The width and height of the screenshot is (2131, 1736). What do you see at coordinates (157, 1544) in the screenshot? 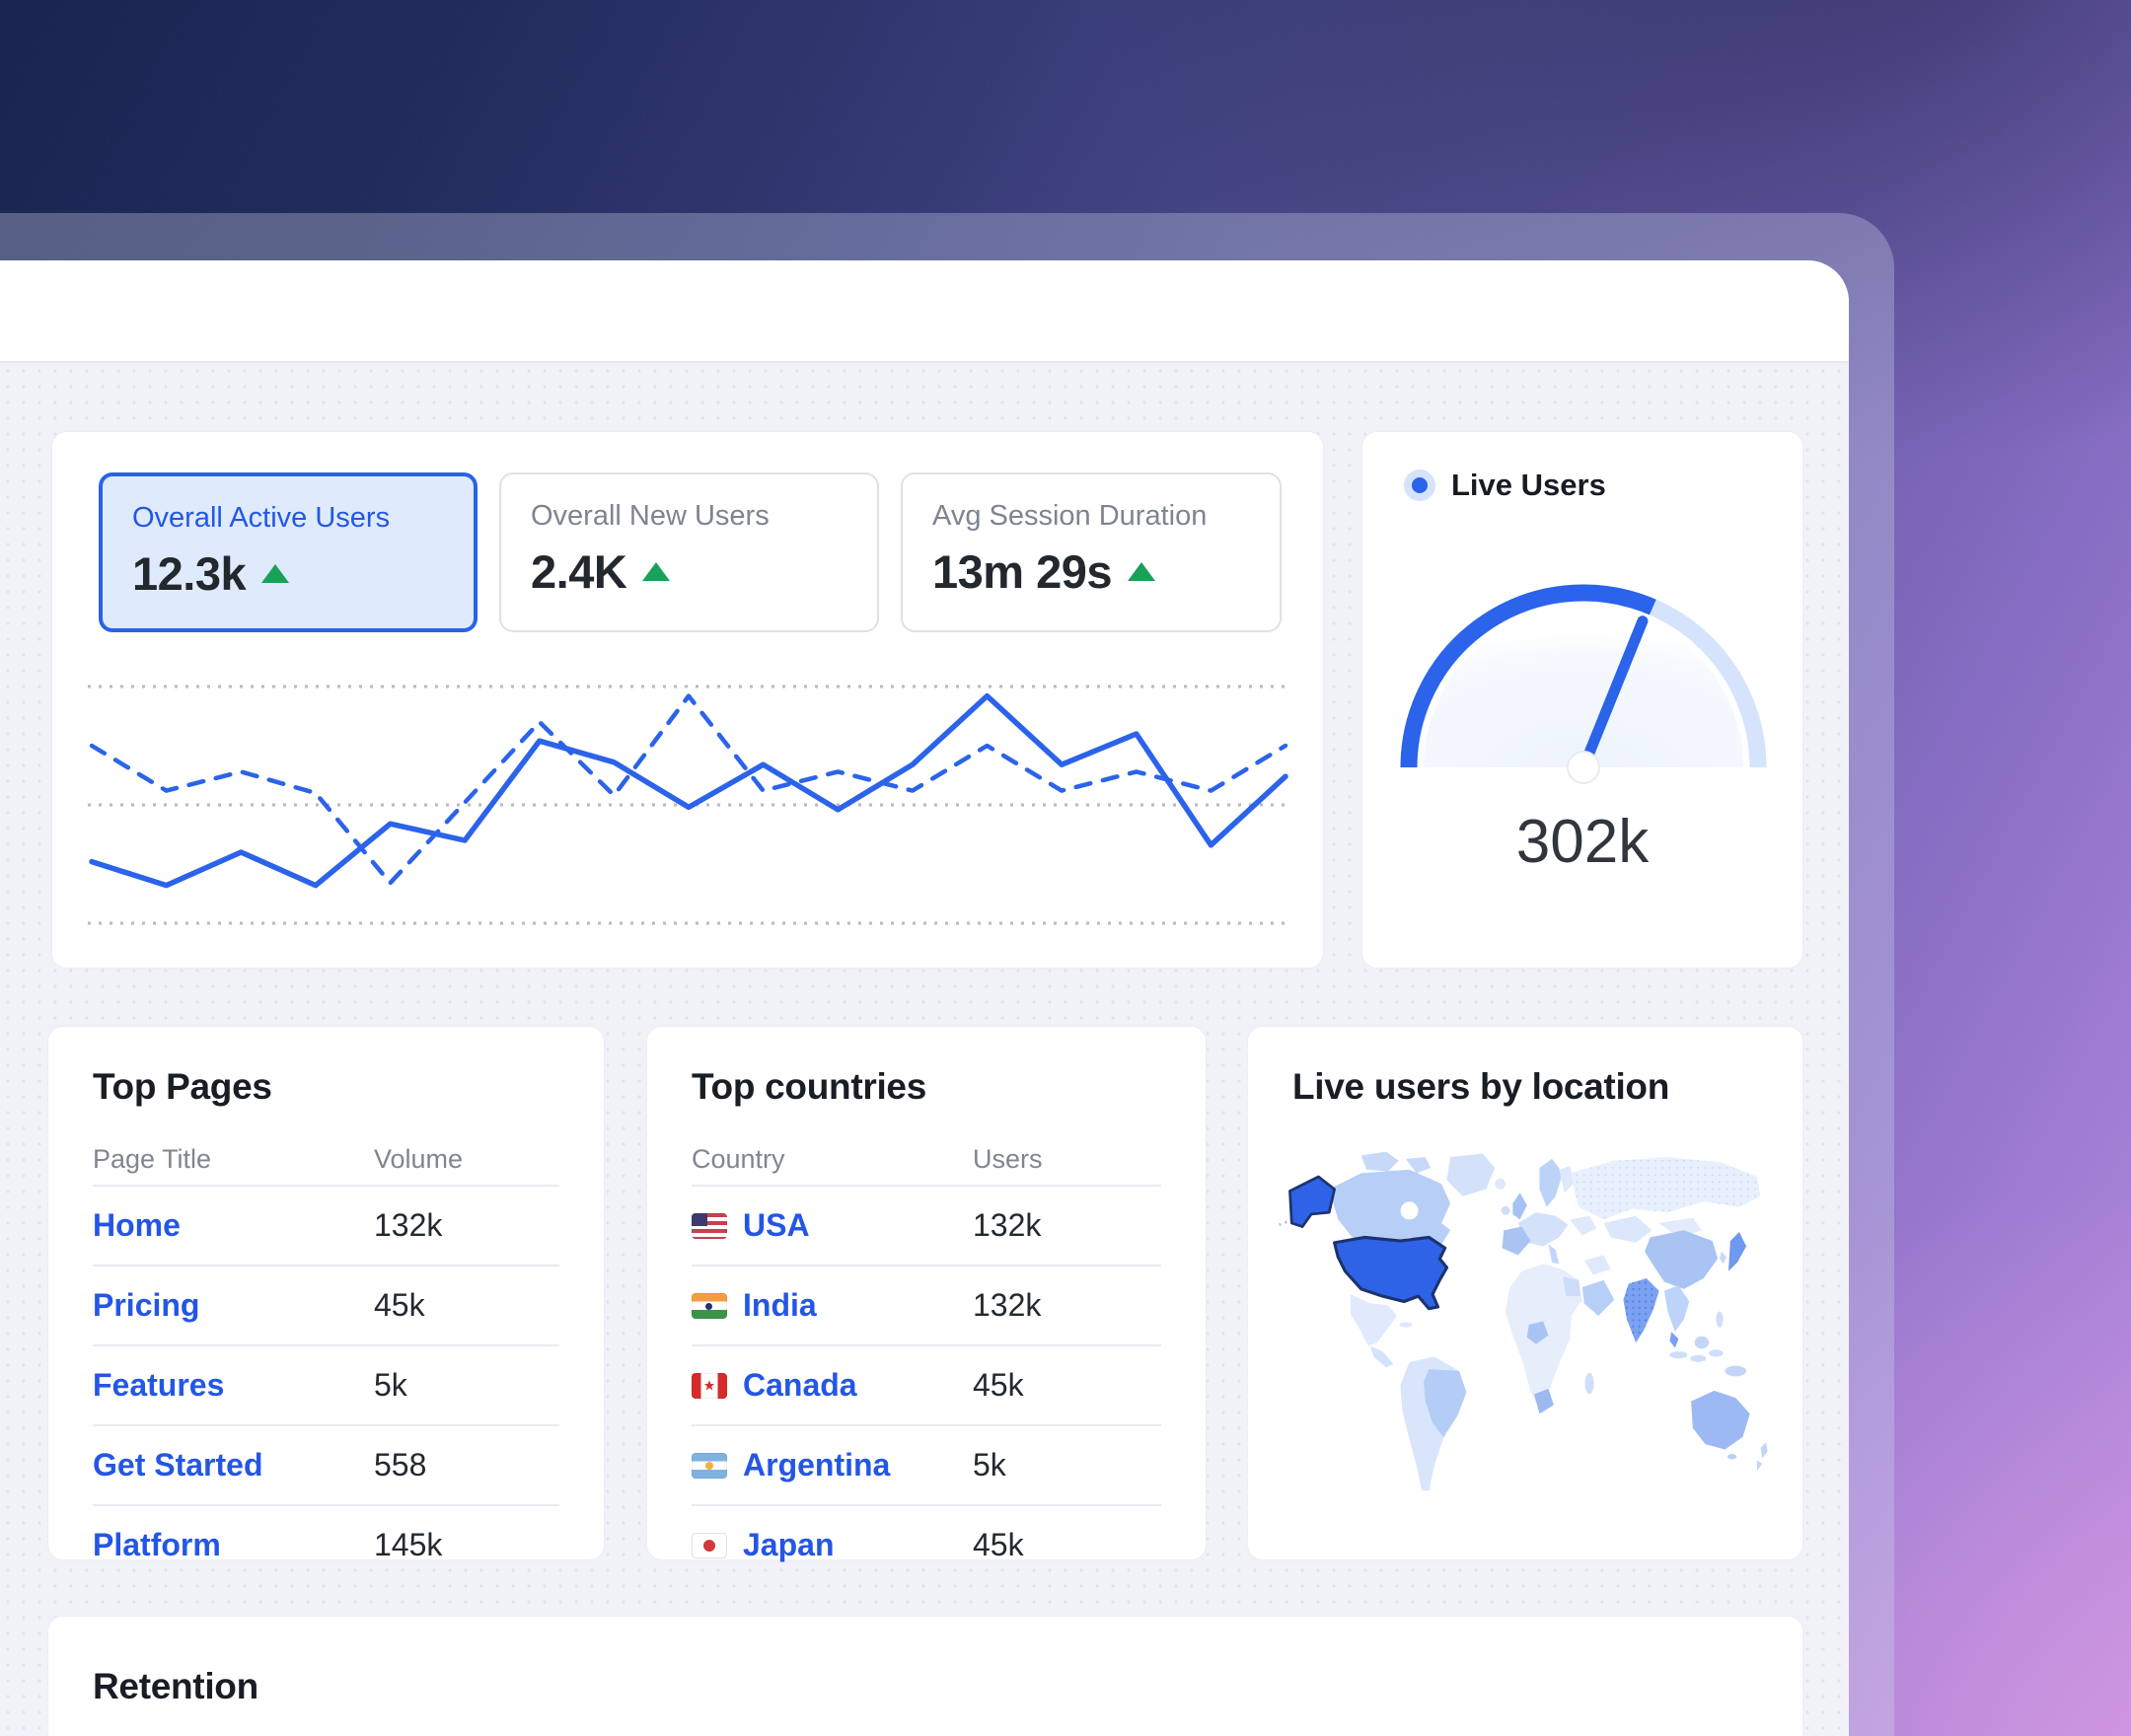
I see `page-link-platform: Platform` at bounding box center [157, 1544].